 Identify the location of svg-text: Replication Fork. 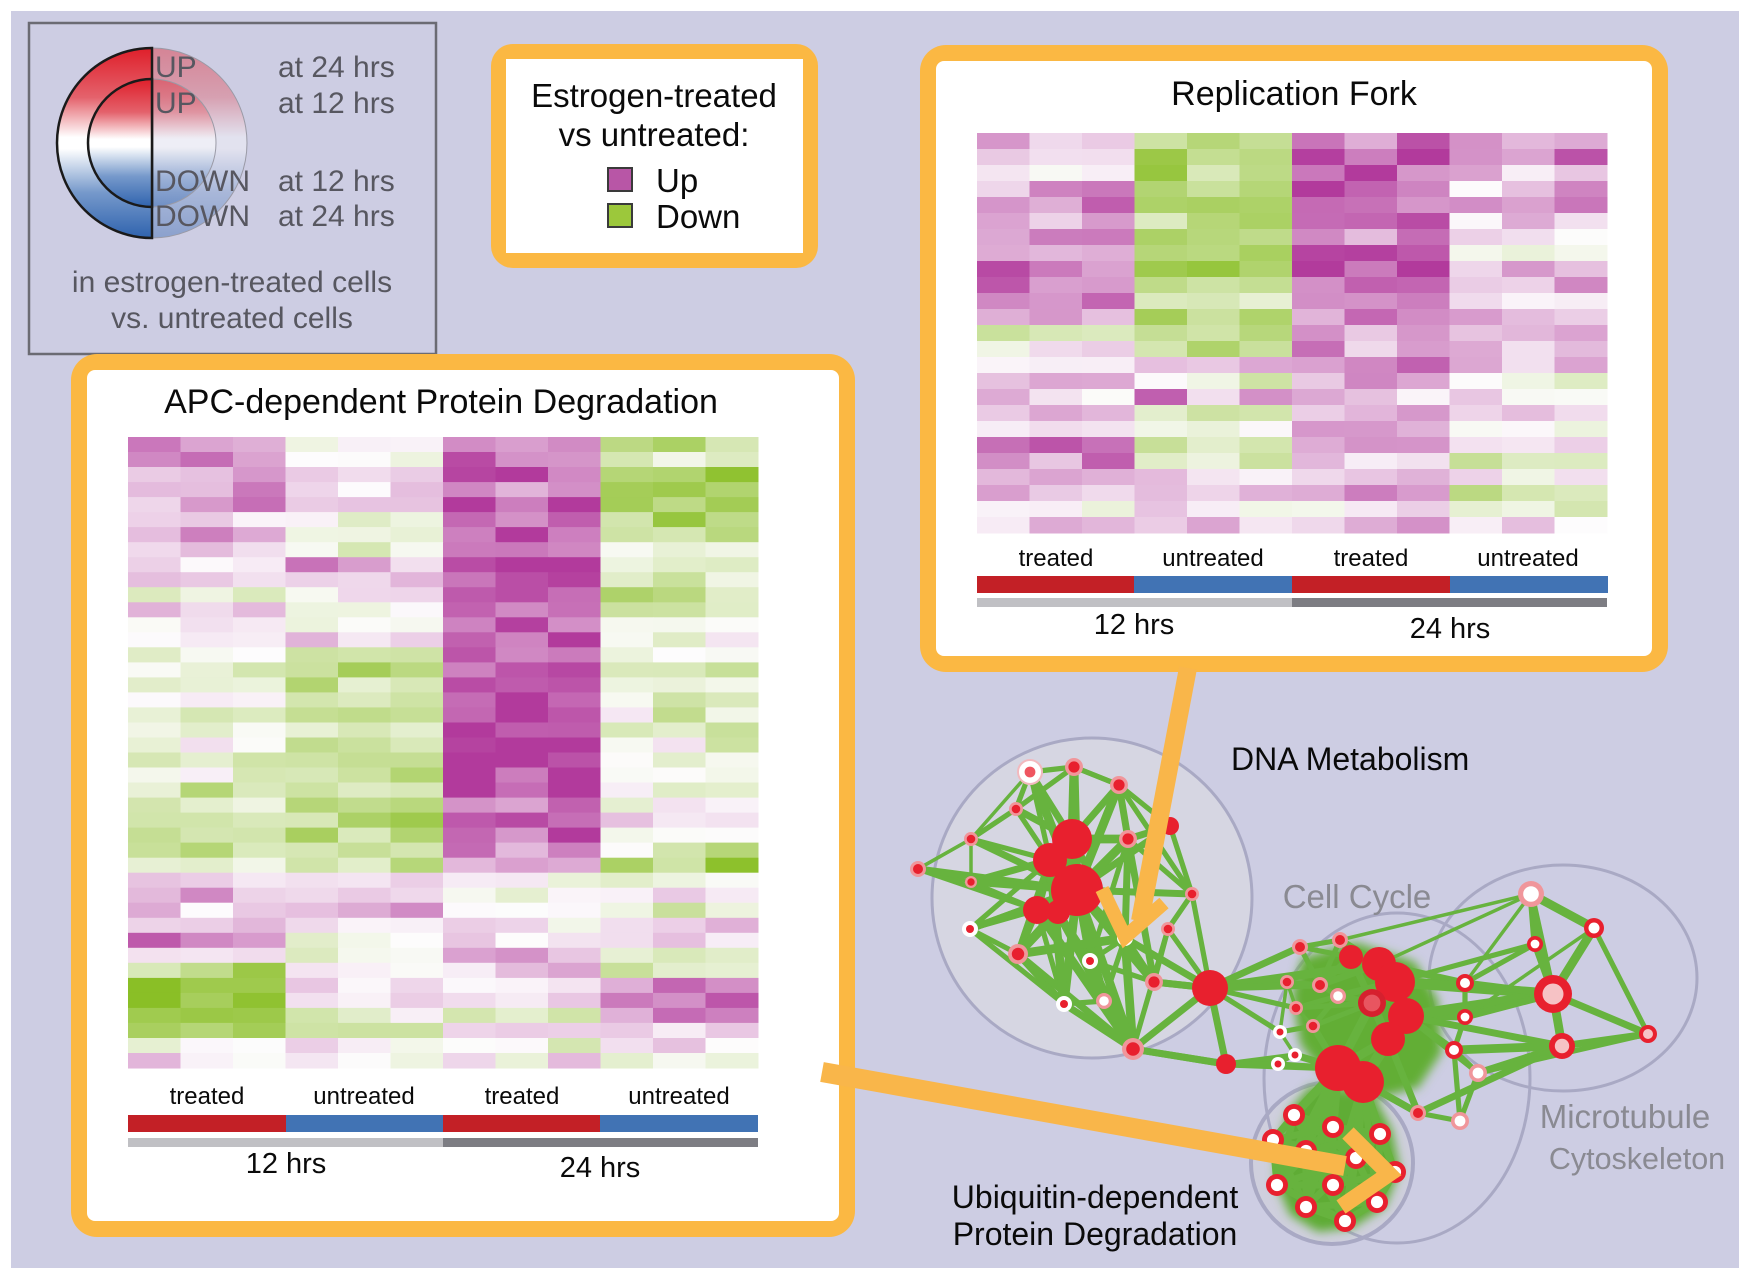
(1294, 94).